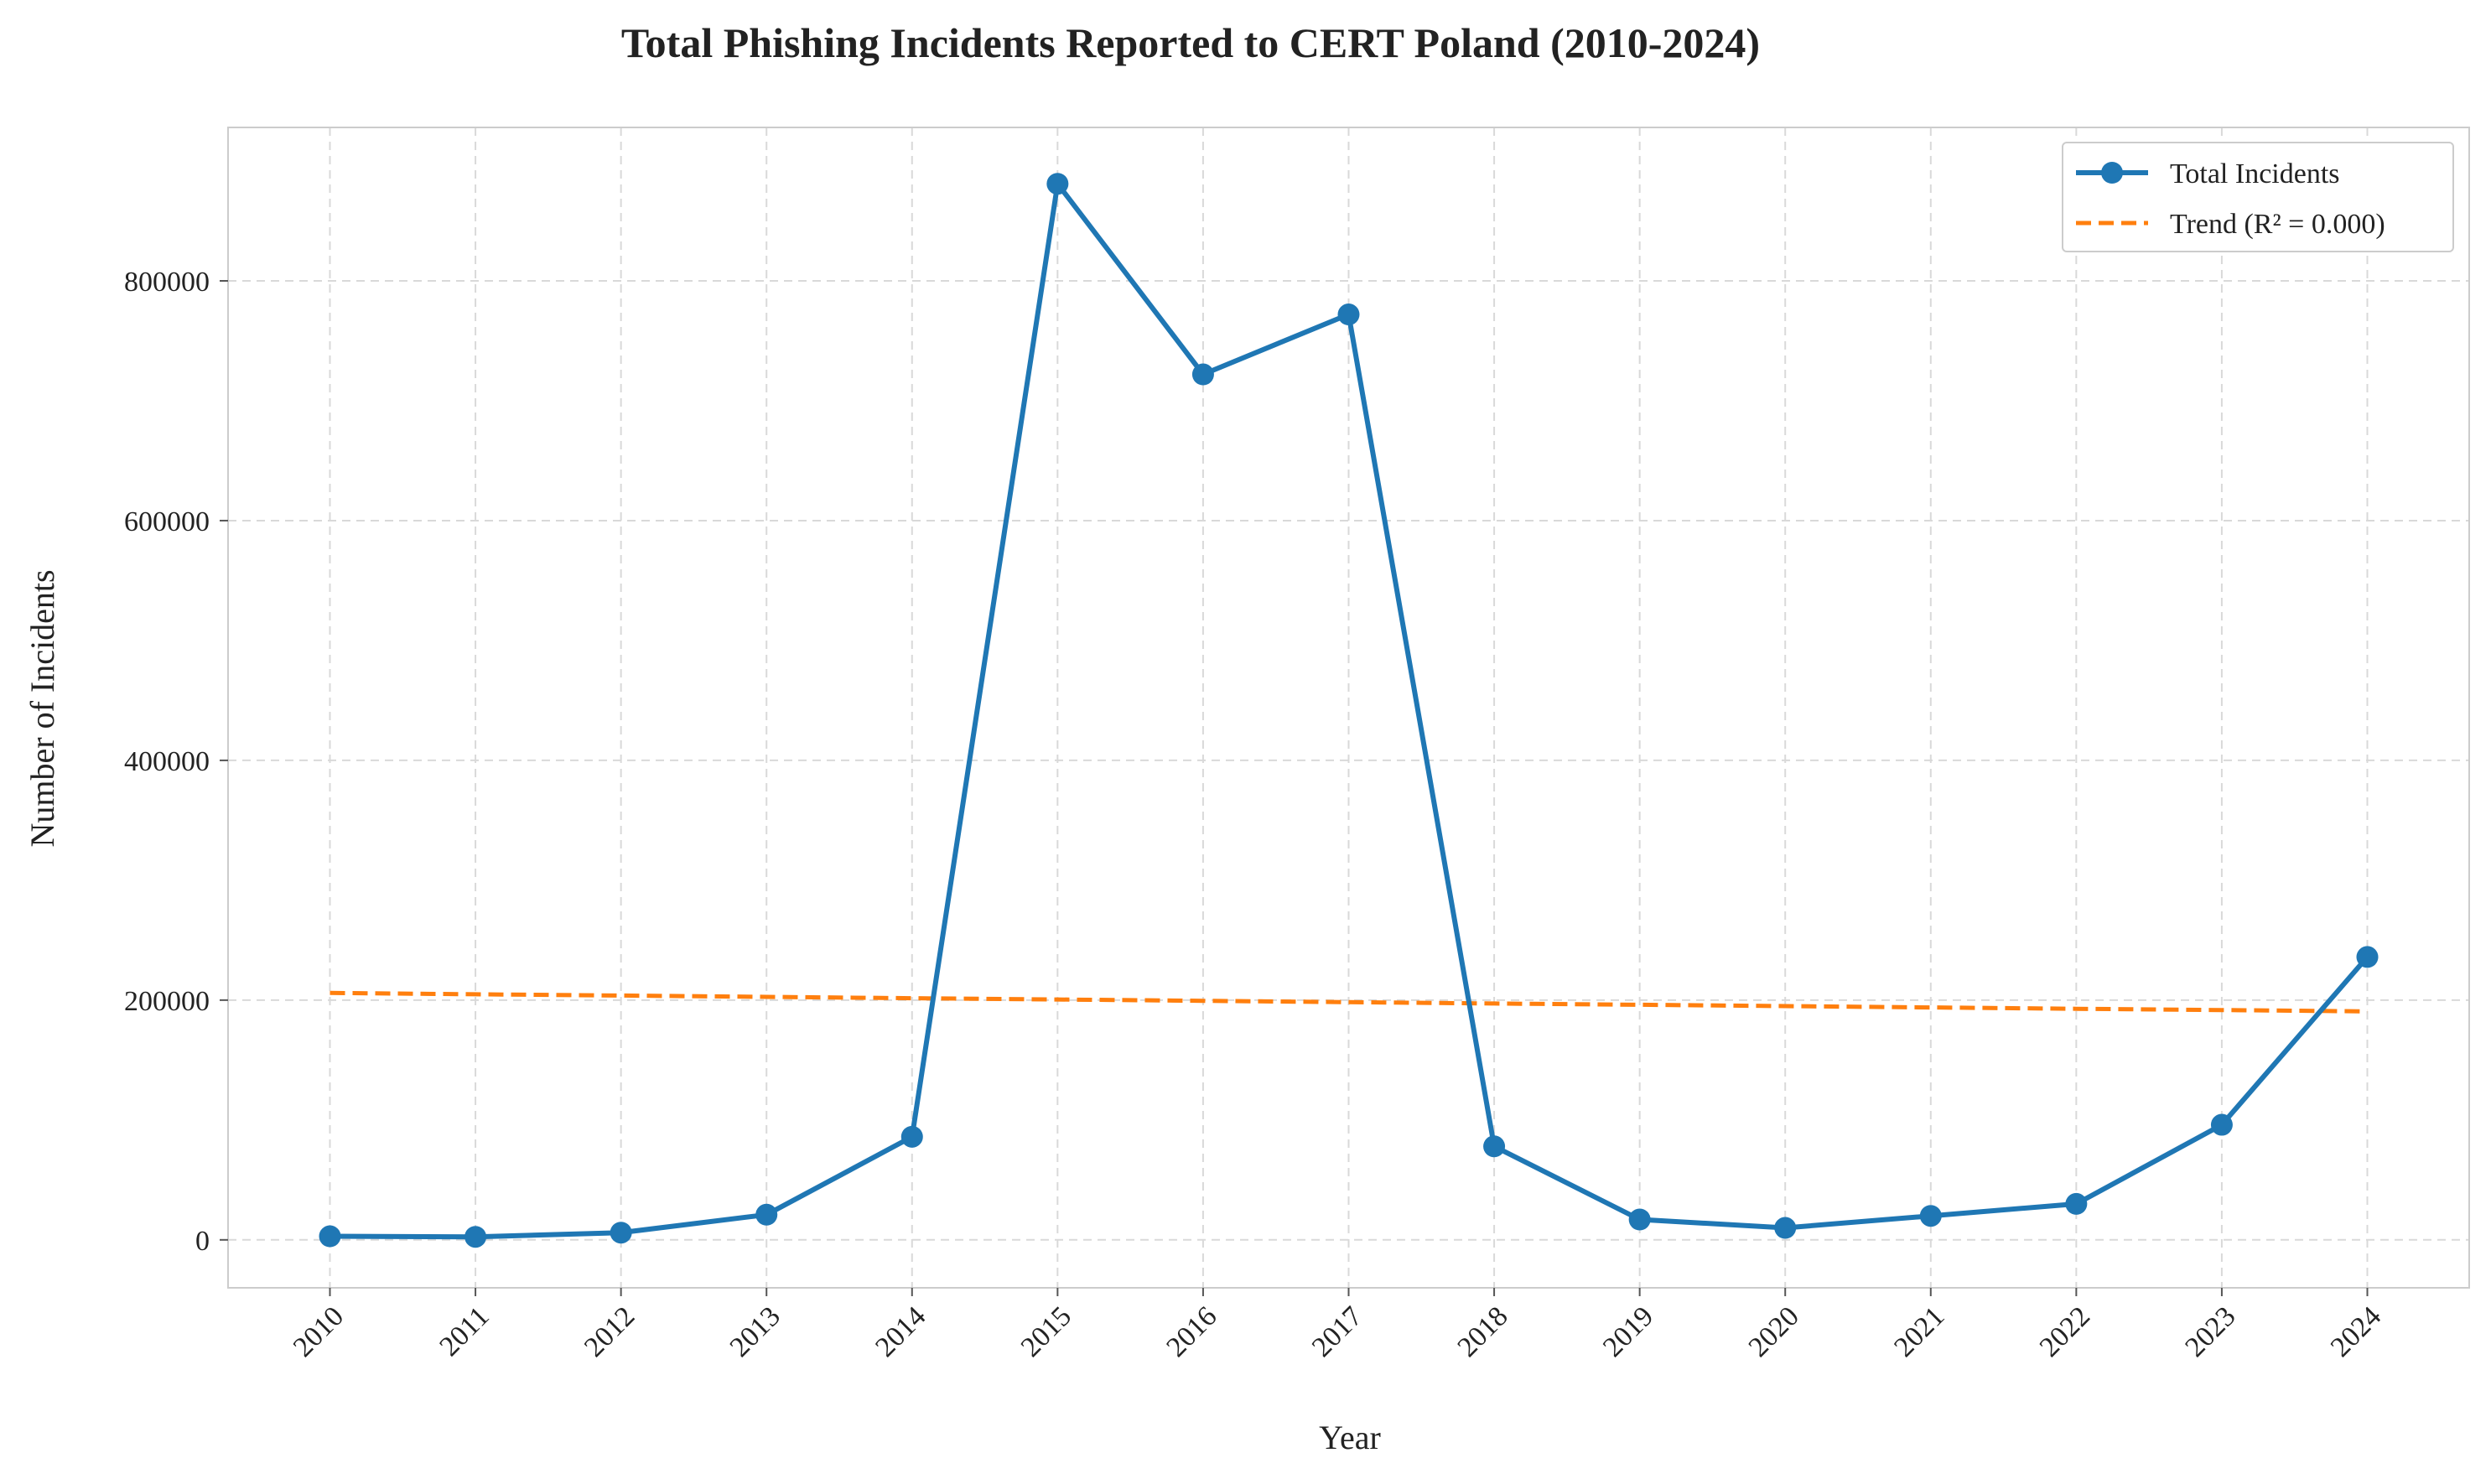 The image size is (2491, 1484). What do you see at coordinates (42, 708) in the screenshot?
I see `y-axis-label: Number of Incidents` at bounding box center [42, 708].